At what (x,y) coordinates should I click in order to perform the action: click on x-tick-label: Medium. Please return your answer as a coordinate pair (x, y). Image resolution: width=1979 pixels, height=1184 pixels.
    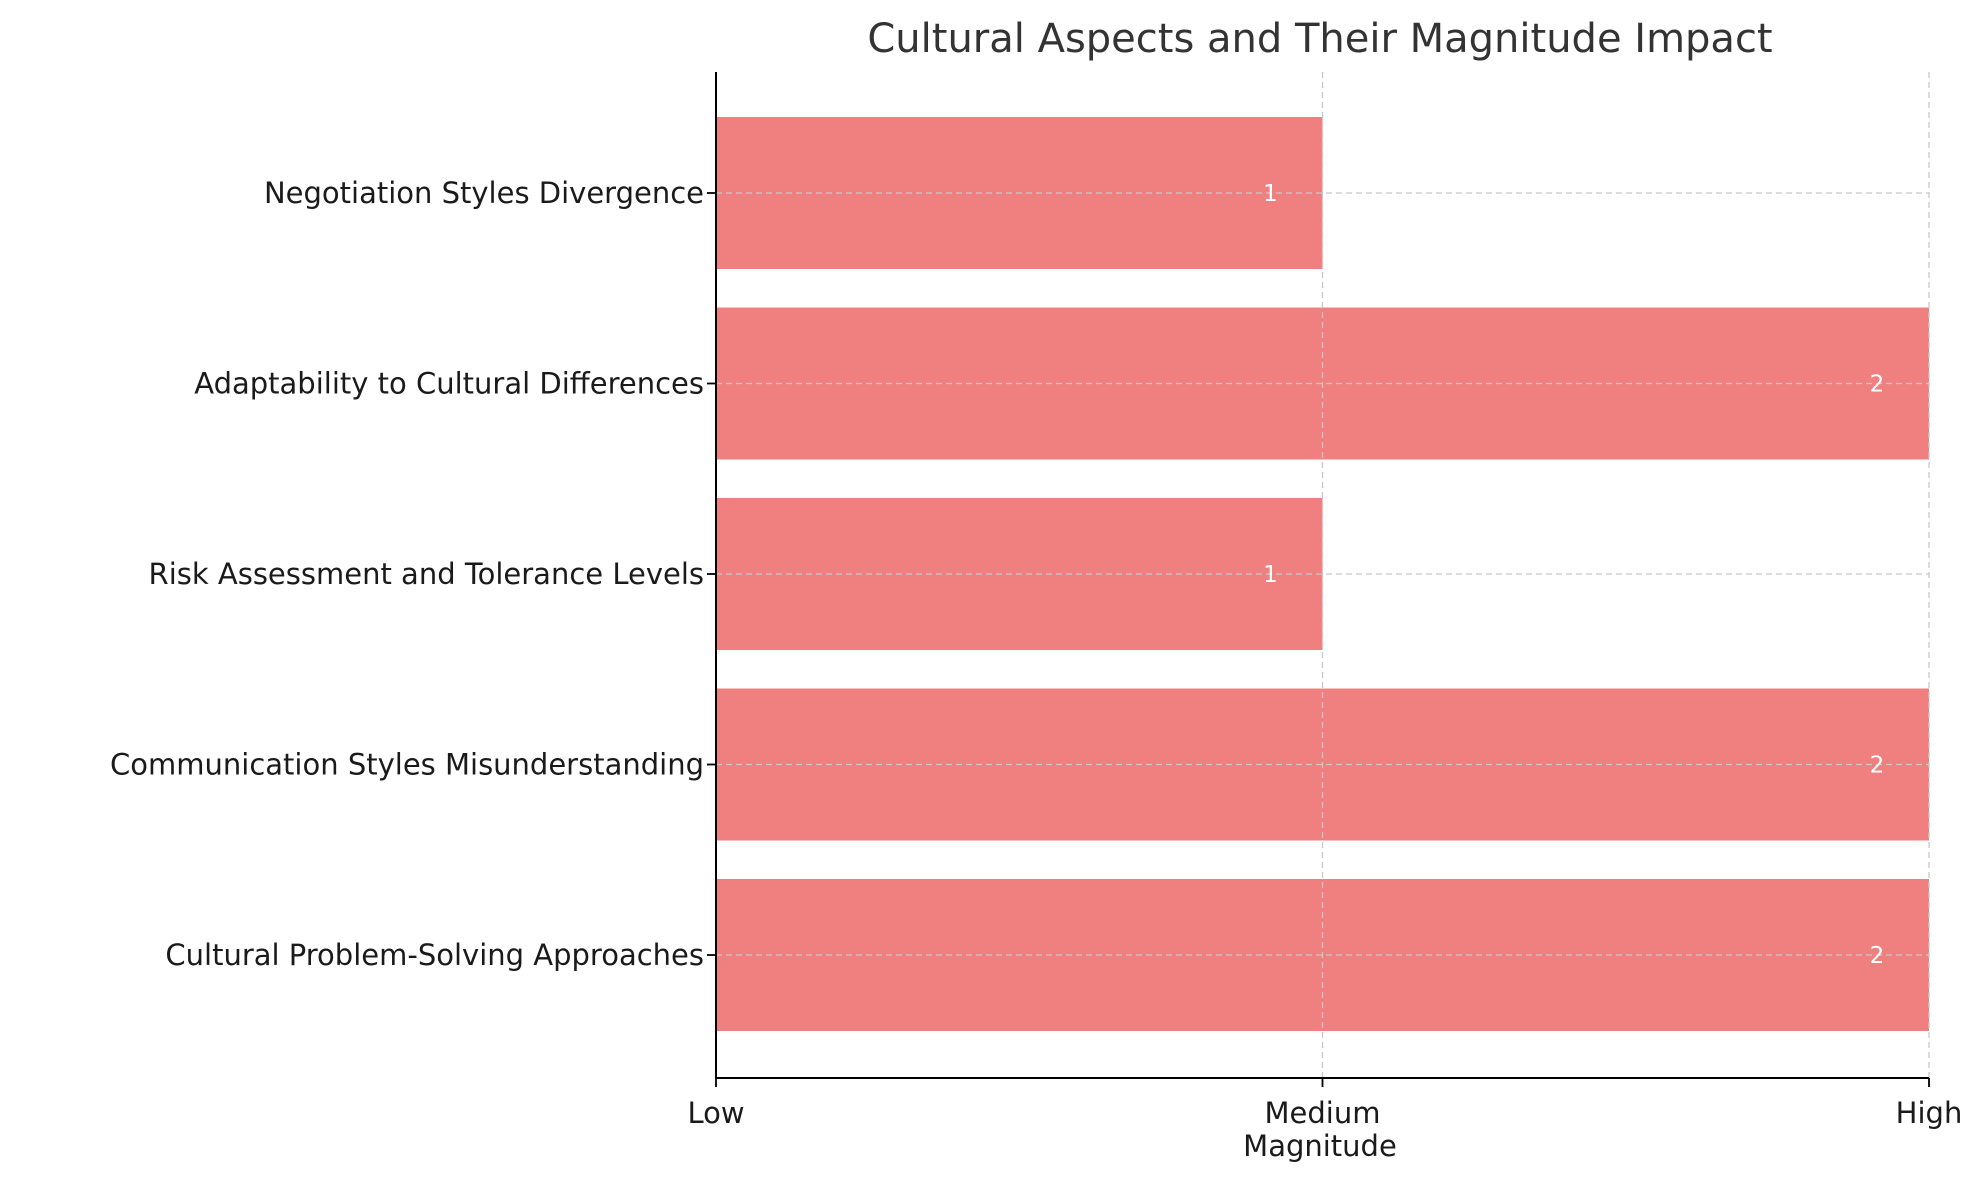
    Looking at the image, I should click on (1323, 1113).